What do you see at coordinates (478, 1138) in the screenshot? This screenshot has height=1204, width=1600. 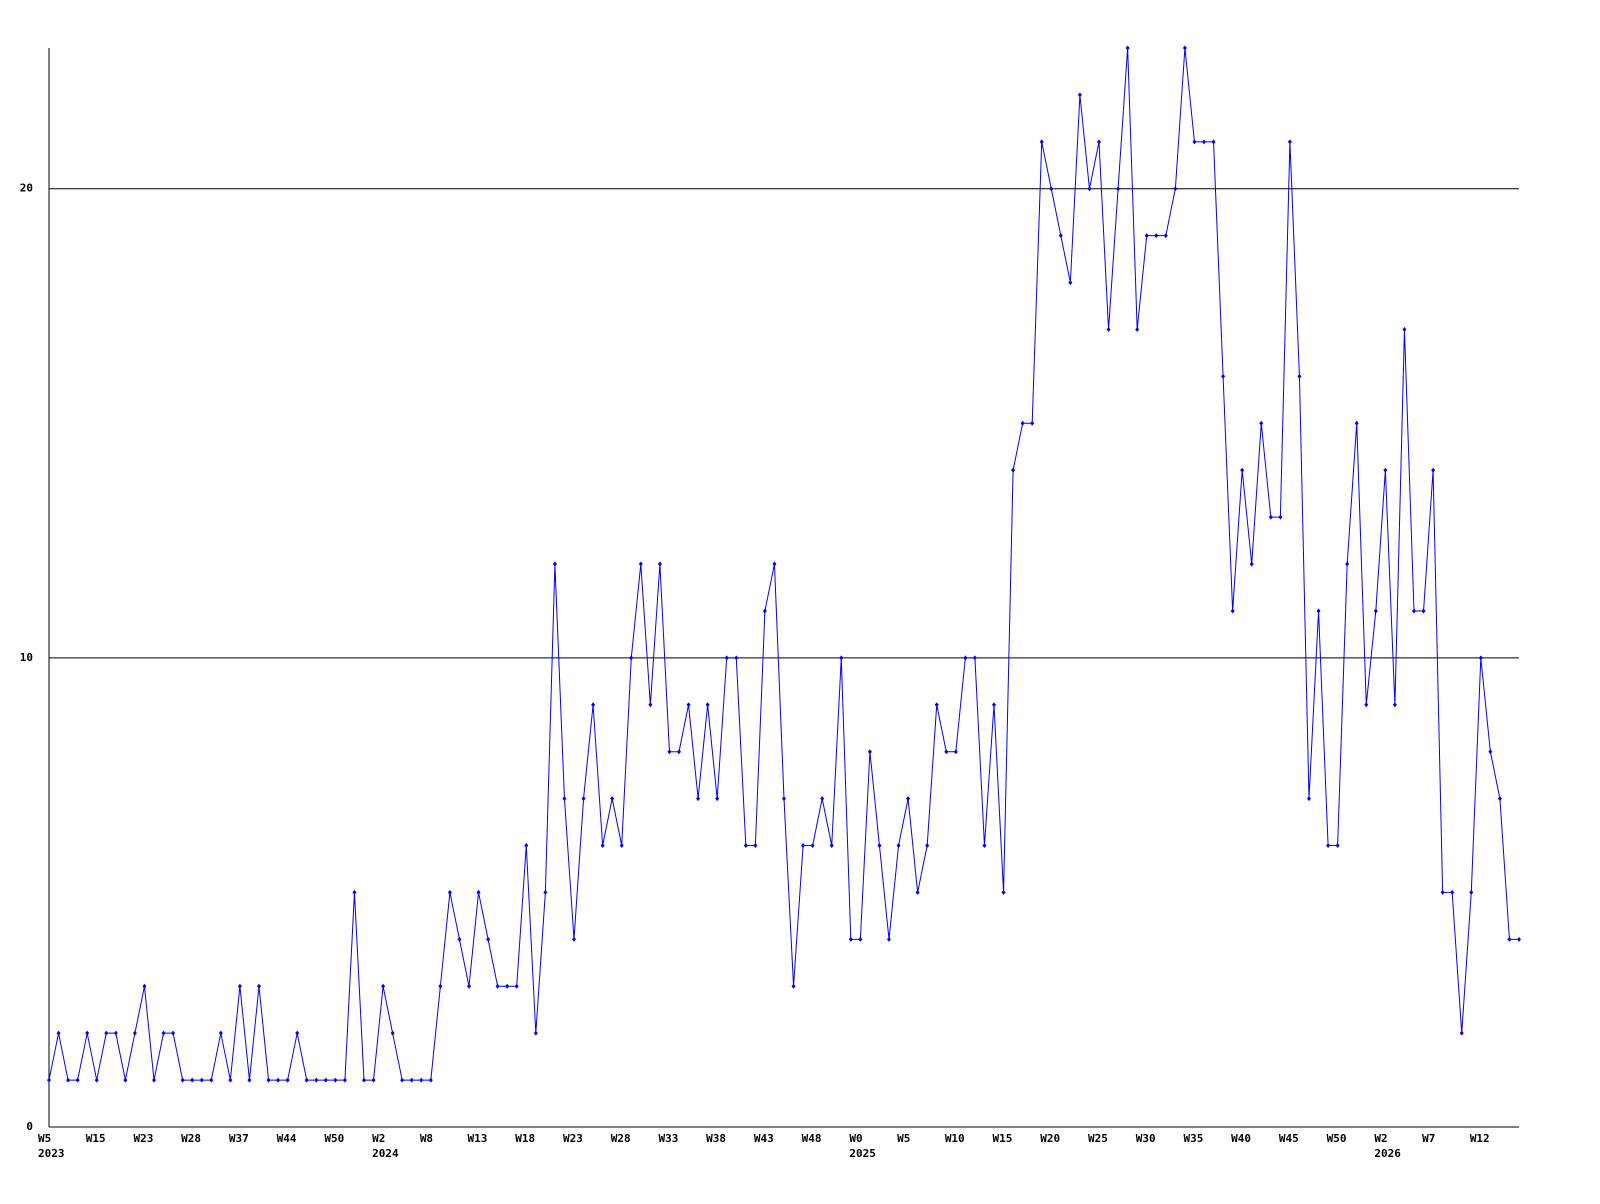 I see `x-tick-label: W13` at bounding box center [478, 1138].